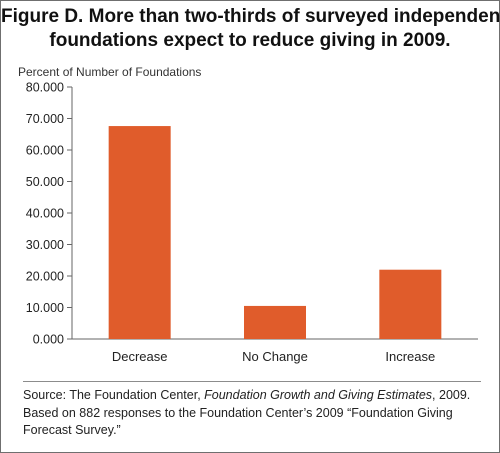 The width and height of the screenshot is (500, 453). Describe the element at coordinates (45, 277) in the screenshot. I see `y-tick-label: 20.000` at that location.